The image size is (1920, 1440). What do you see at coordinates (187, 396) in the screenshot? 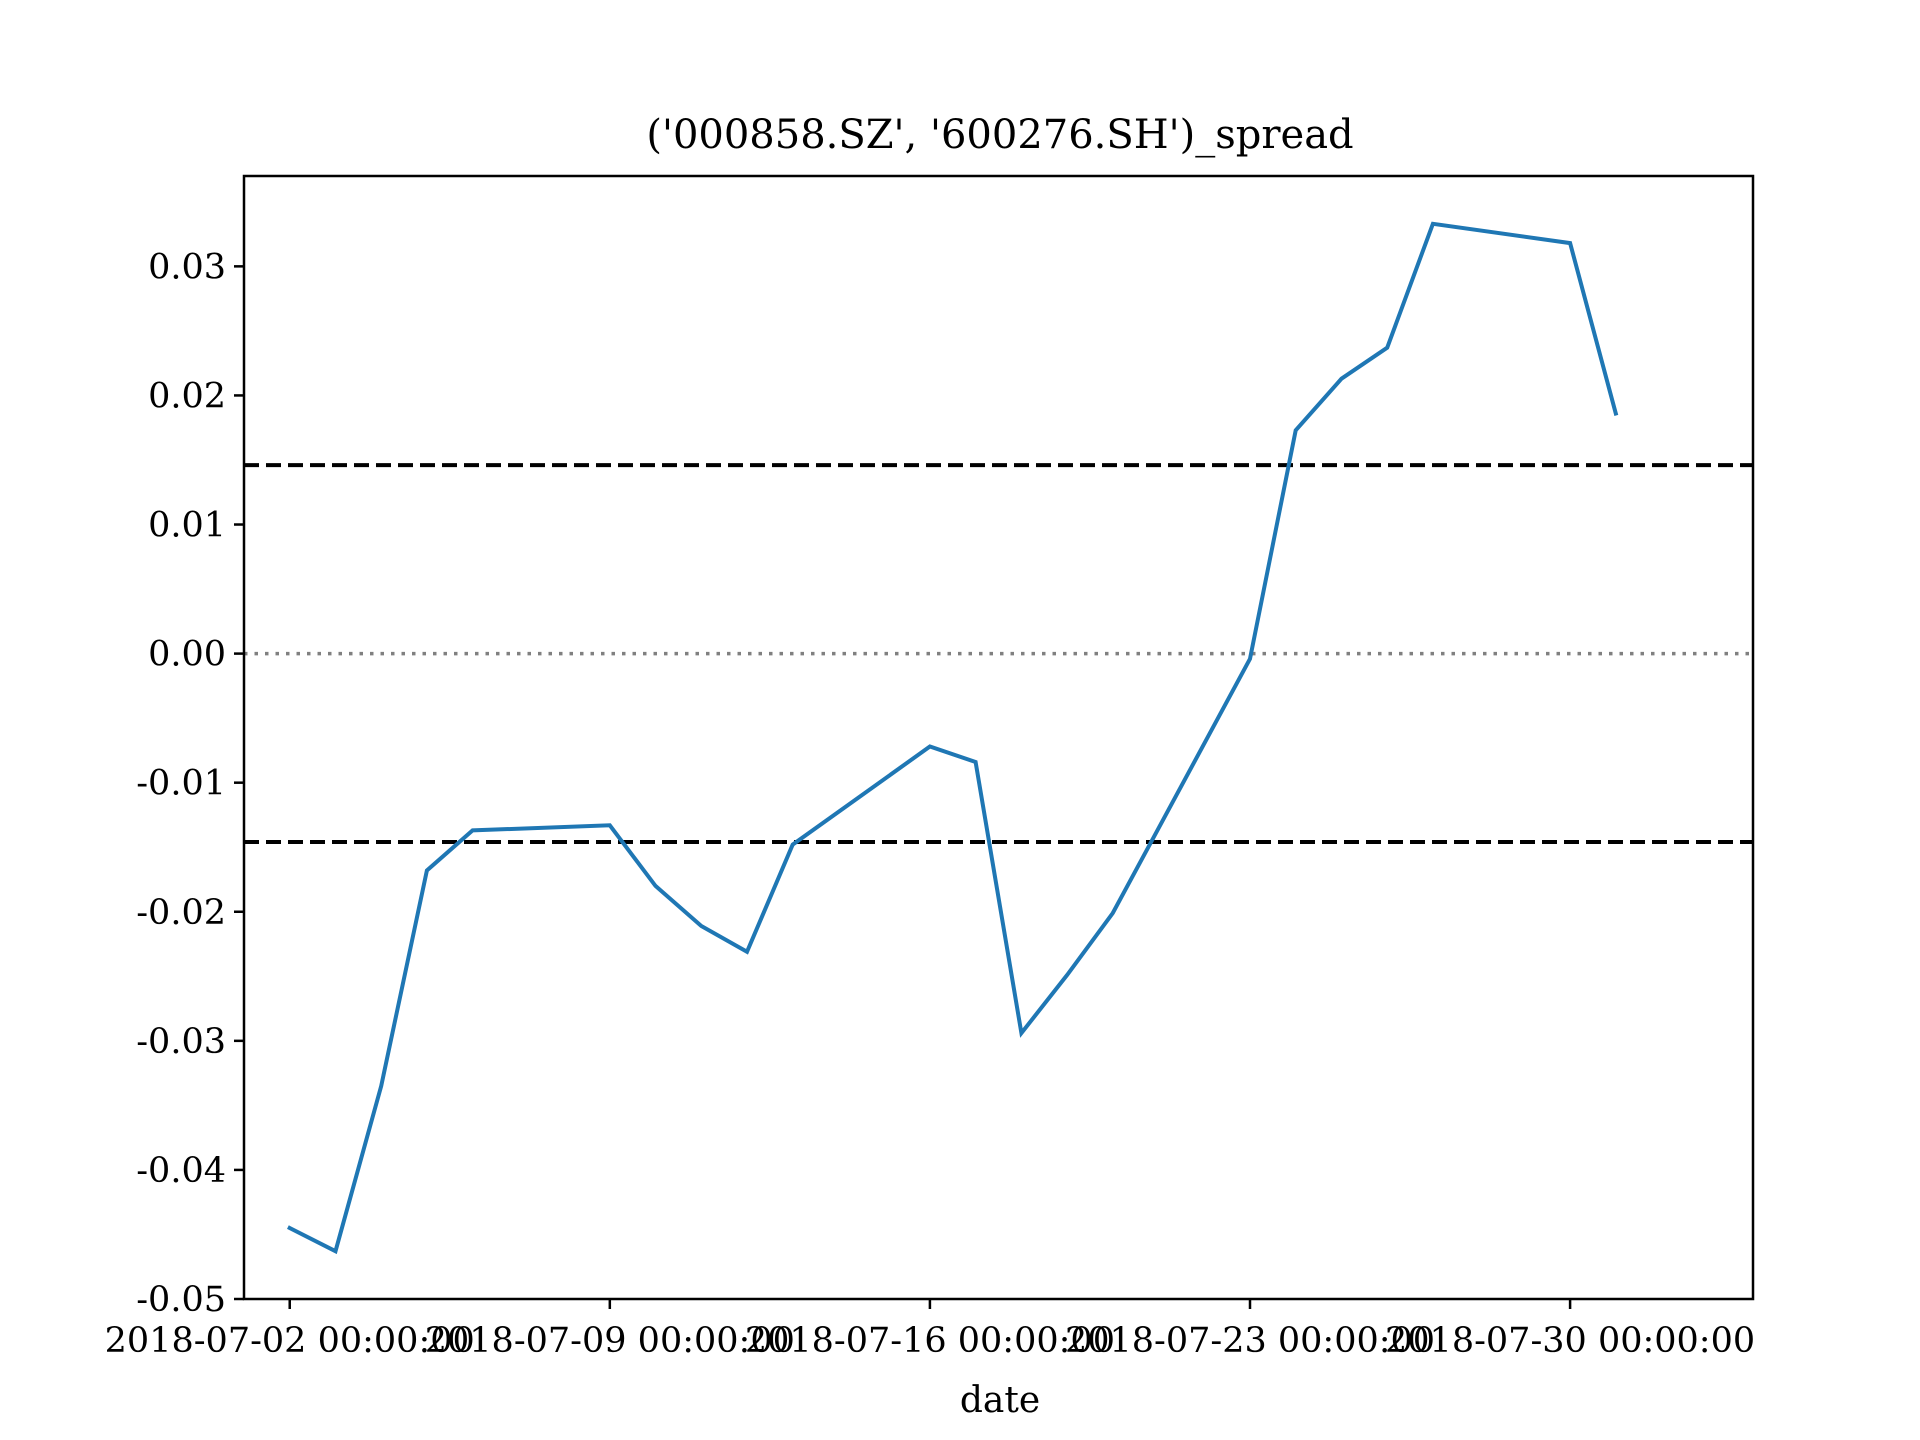
I see `y-tick-label: 0.02` at bounding box center [187, 396].